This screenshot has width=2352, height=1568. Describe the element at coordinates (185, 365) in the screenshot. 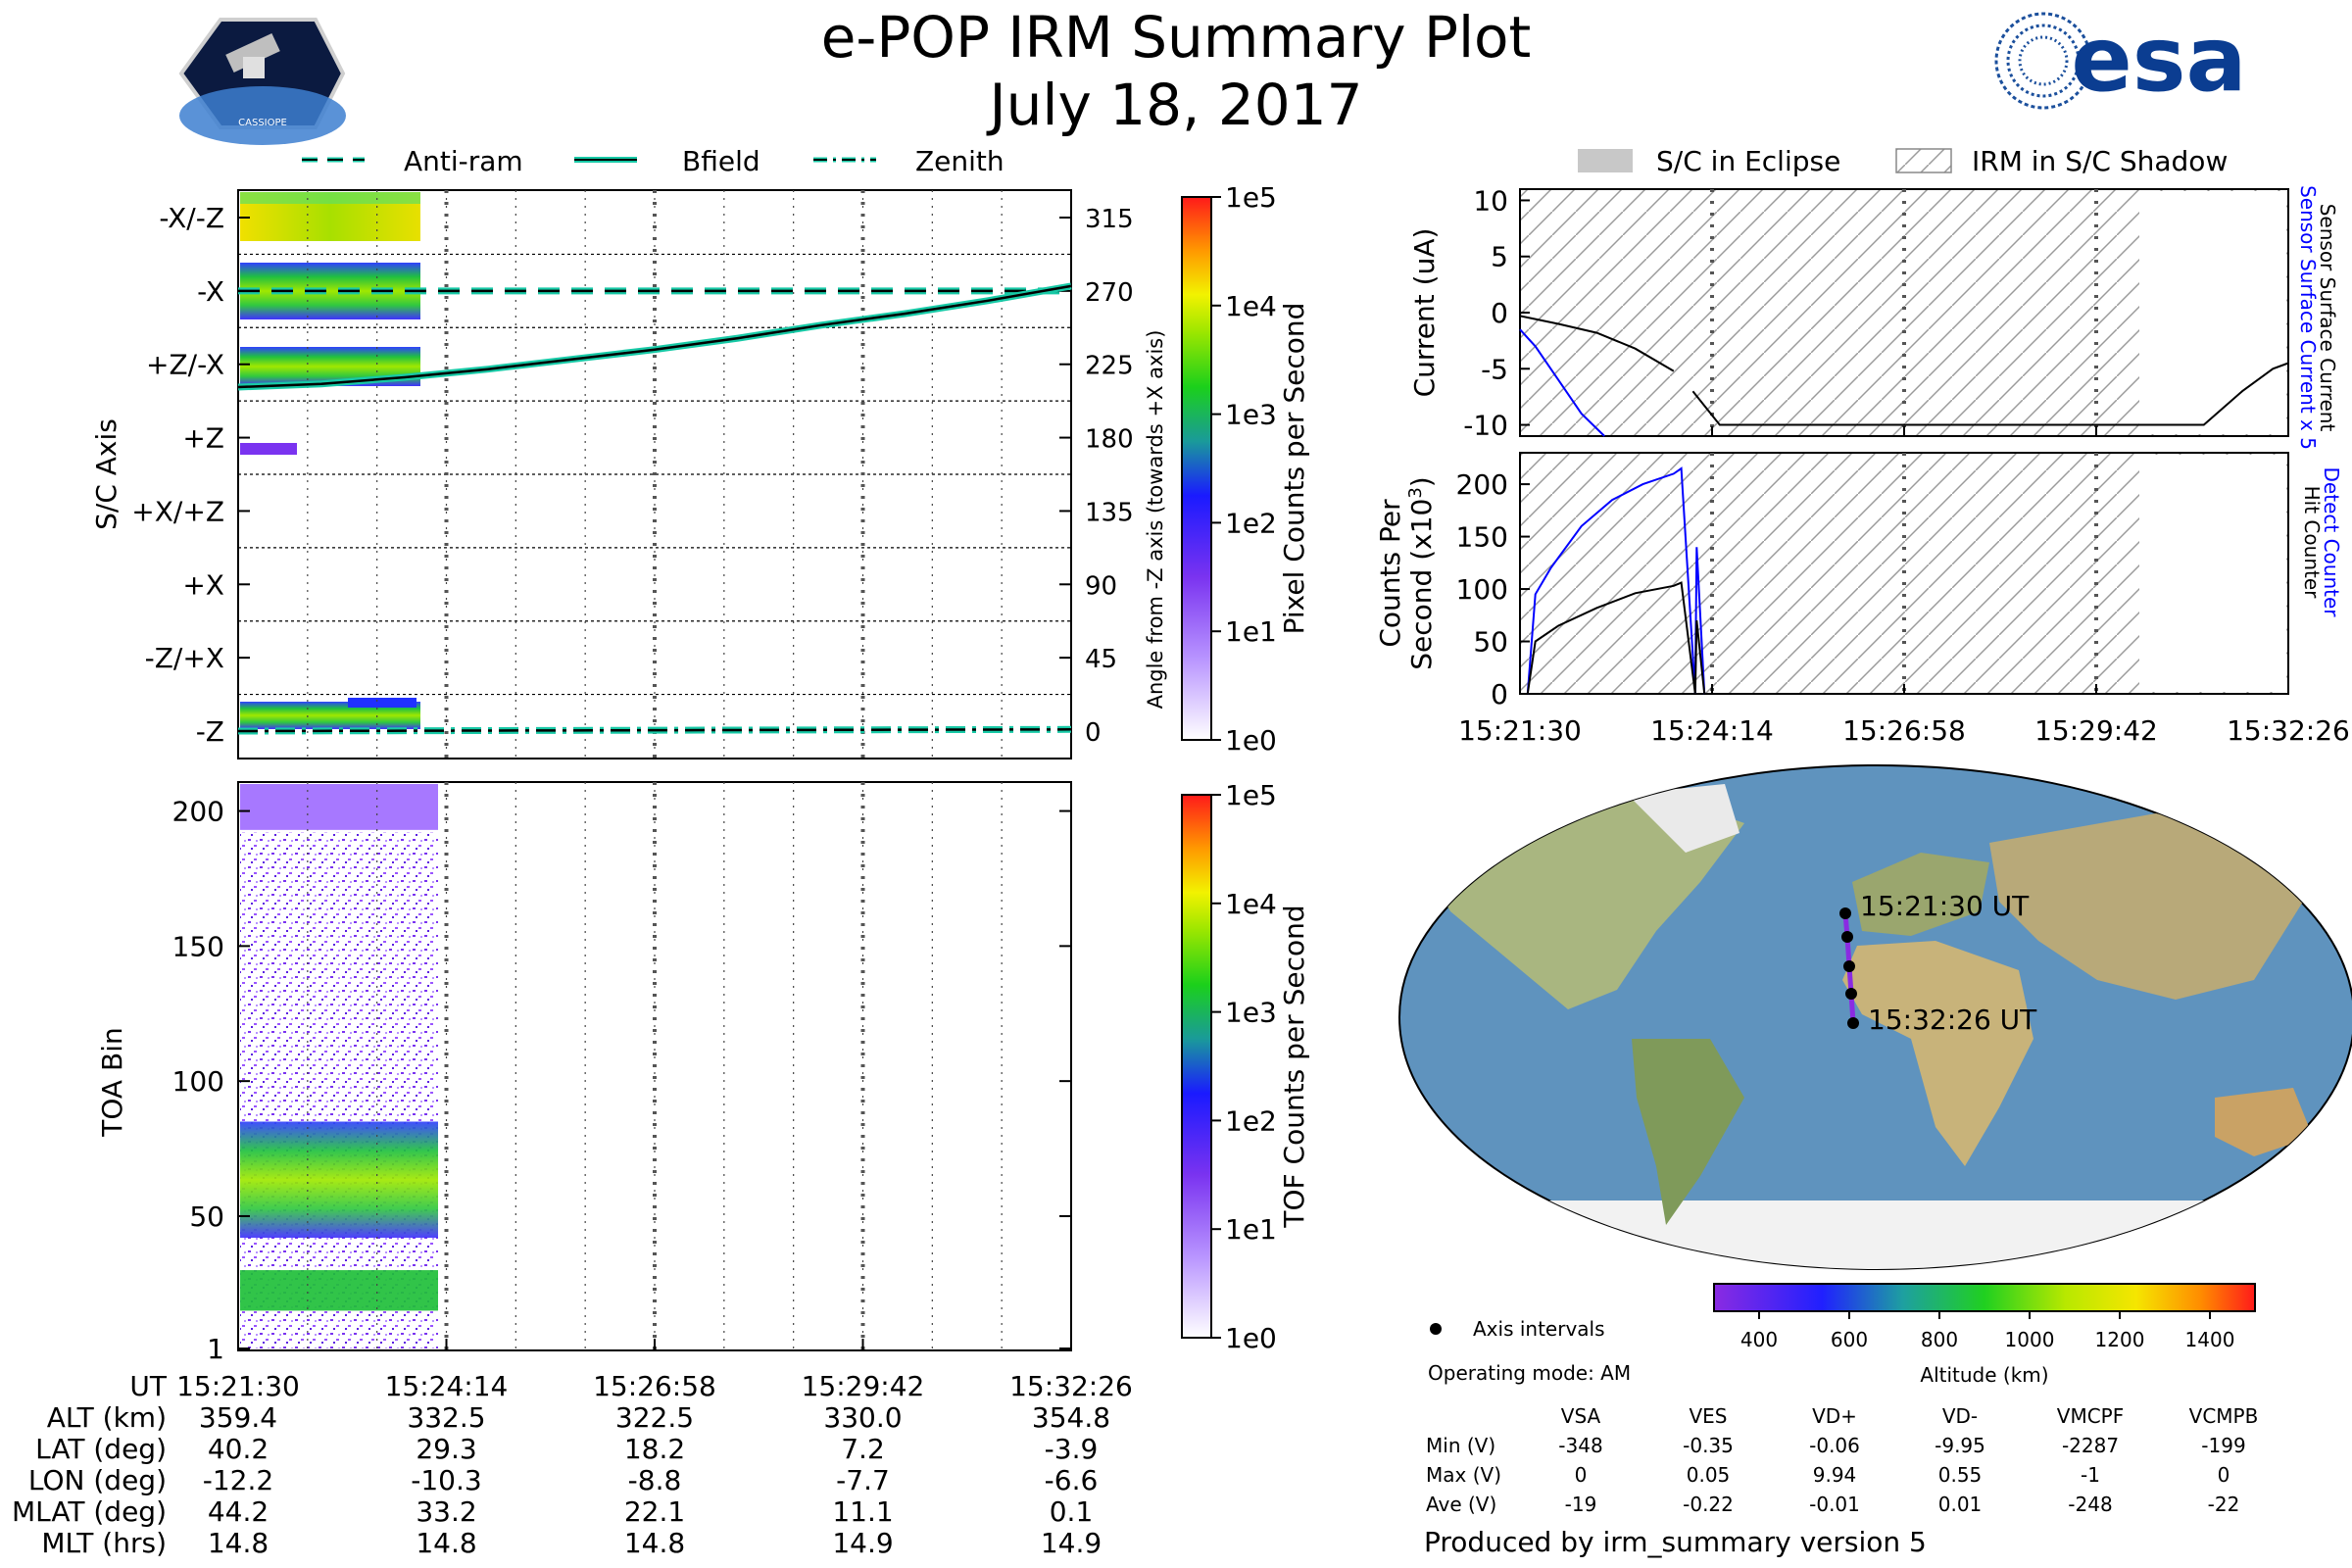

I see `axis-category-label: +Z/-X` at that location.